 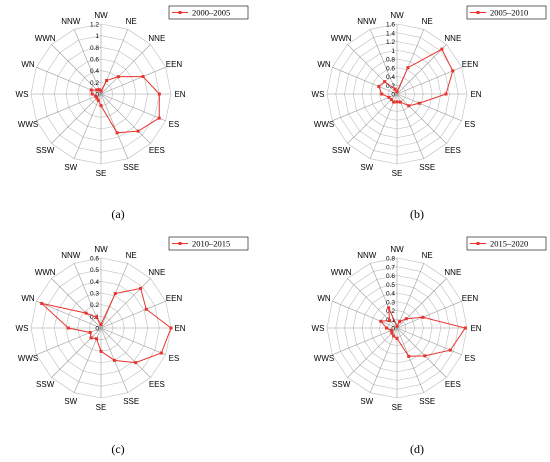 I want to click on direction-label: NE, so click(x=427, y=255).